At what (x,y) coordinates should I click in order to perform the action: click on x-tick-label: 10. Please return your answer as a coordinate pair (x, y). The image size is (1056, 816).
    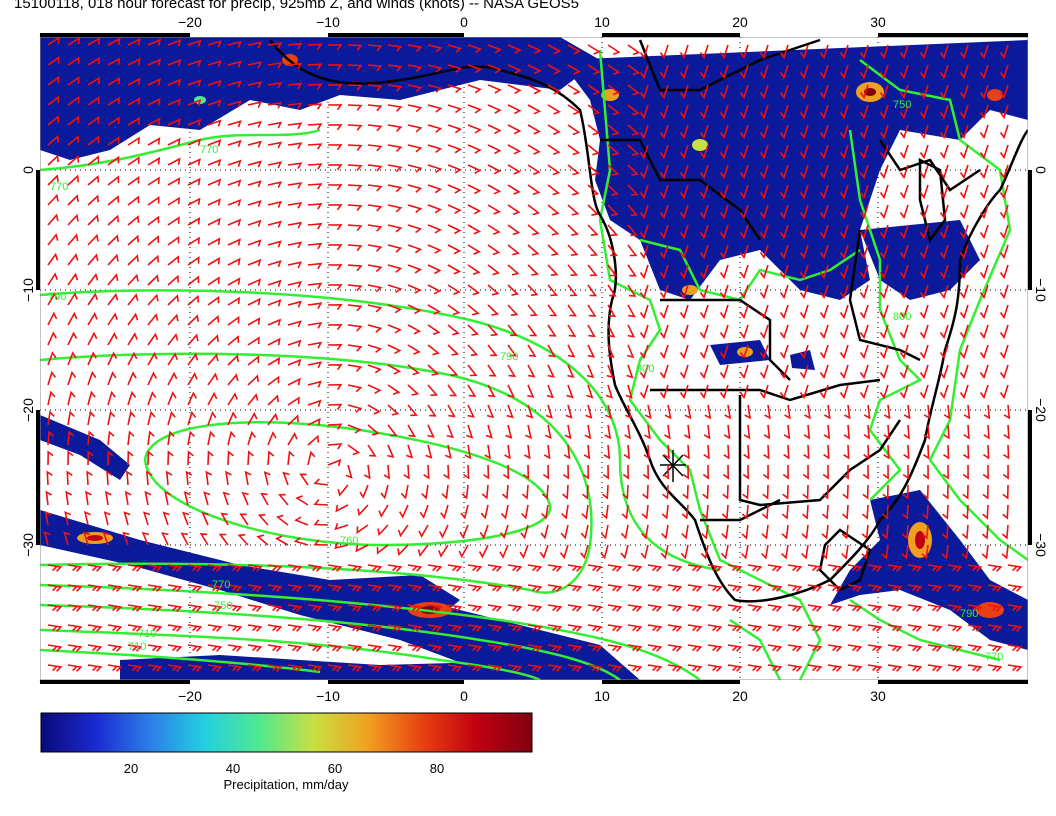
    Looking at the image, I should click on (602, 22).